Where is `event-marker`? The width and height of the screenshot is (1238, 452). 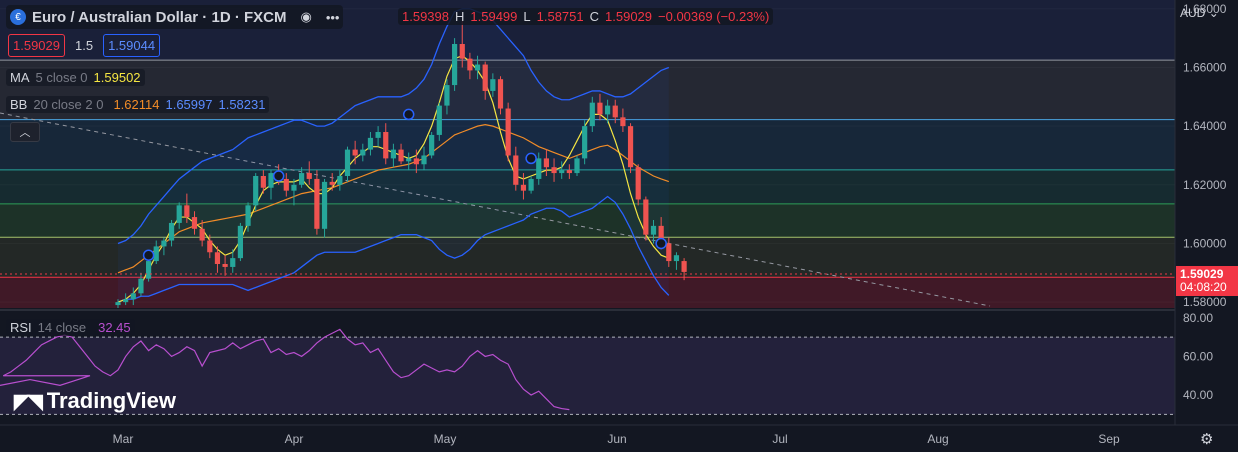 event-marker is located at coordinates (661, 243).